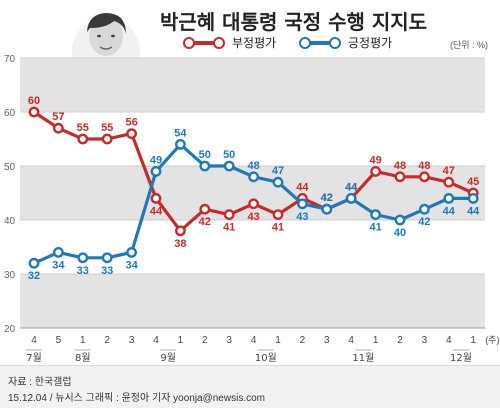 The width and height of the screenshot is (500, 408). I want to click on legend-negative-swatch, so click(204, 43).